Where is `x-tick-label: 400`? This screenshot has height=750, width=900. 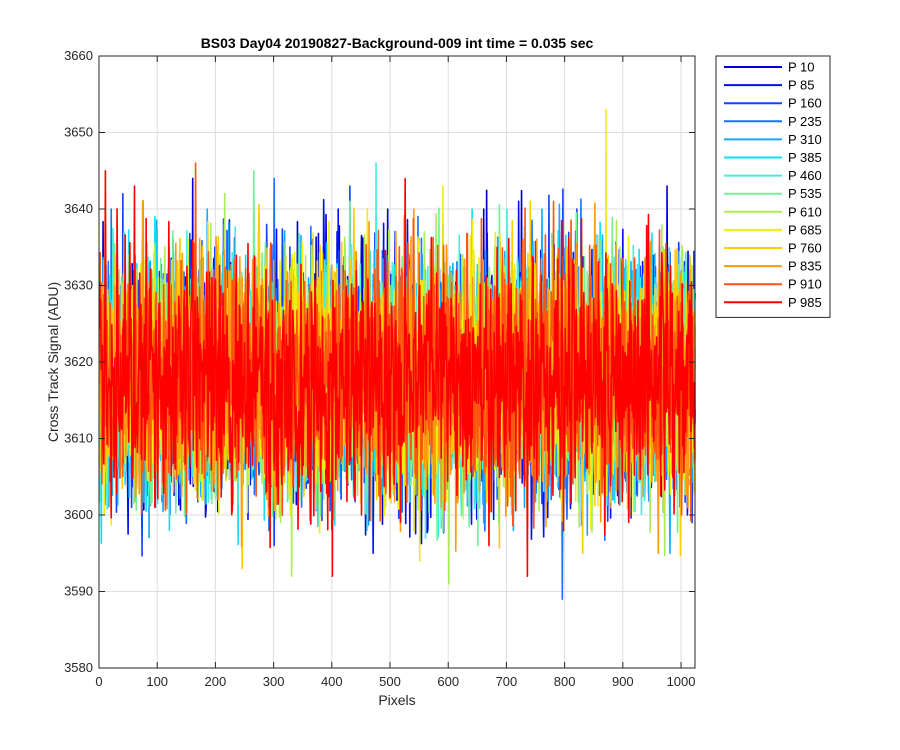 x-tick-label: 400 is located at coordinates (332, 681).